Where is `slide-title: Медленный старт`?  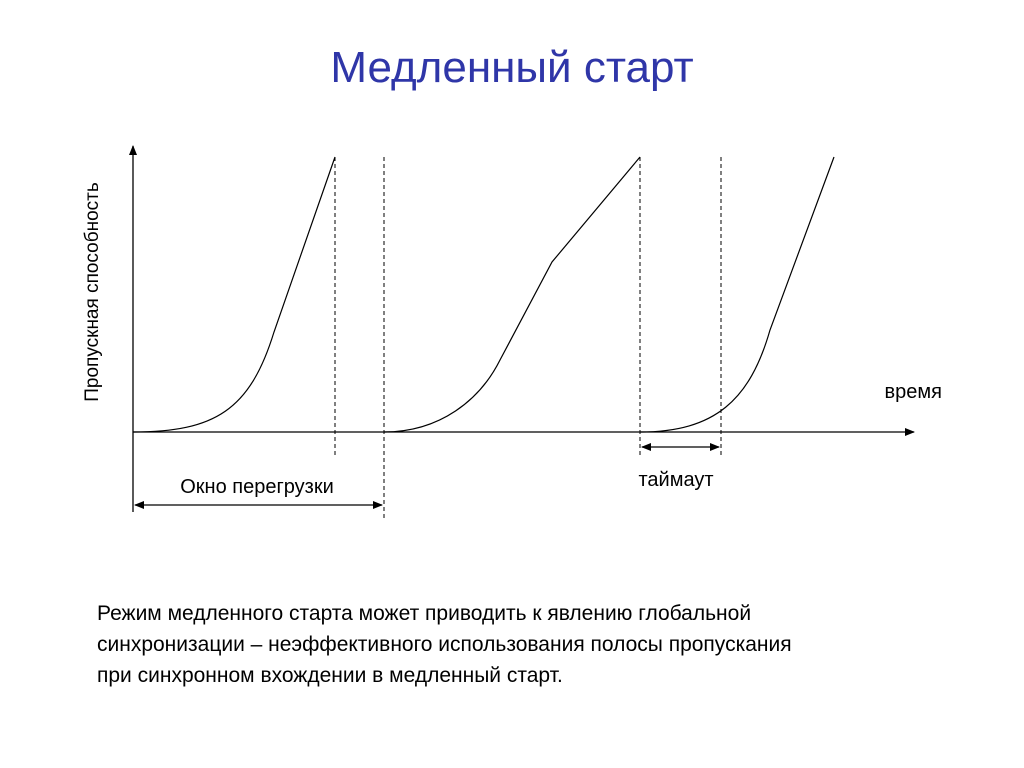
slide-title: Медленный старт is located at coordinates (512, 67).